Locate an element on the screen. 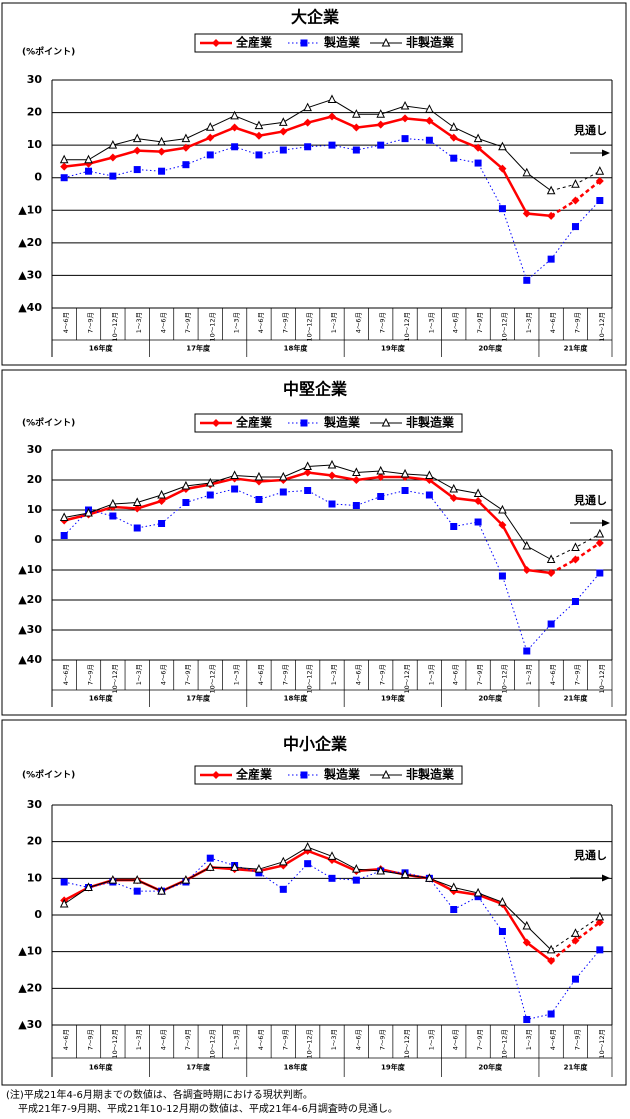  y-tick-label: 30 is located at coordinates (35, 449).